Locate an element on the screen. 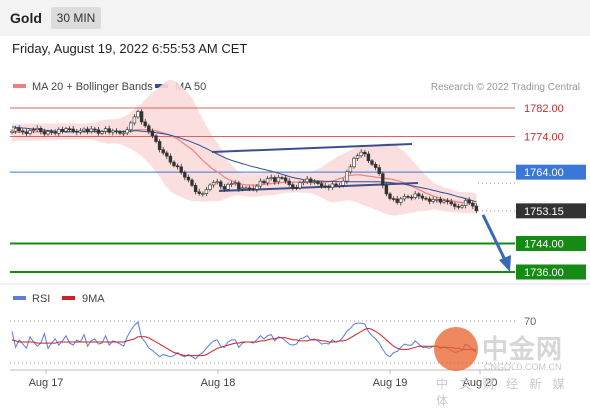  watermark-subtitle: 中 文 财 经 新 媒 体 is located at coordinates (502, 392).